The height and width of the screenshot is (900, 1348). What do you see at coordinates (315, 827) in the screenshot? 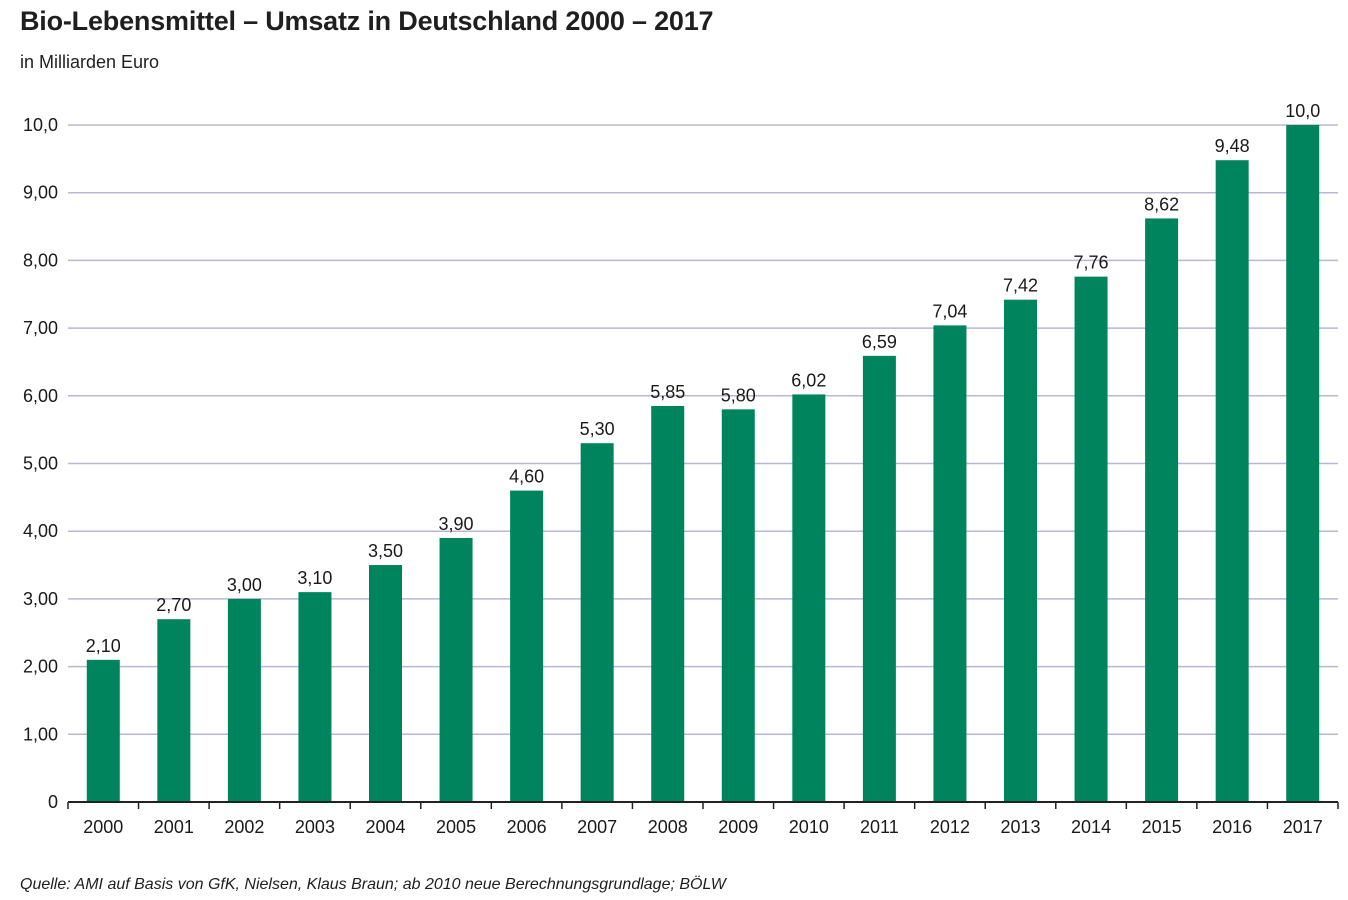
I see `x-tick-label: 2003` at bounding box center [315, 827].